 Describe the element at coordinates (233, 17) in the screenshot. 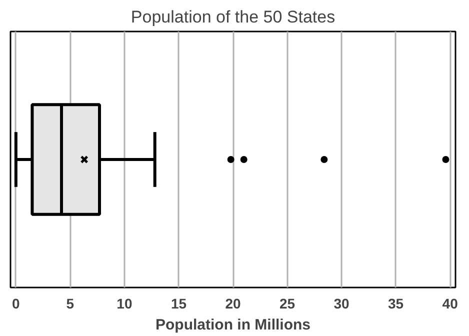

I see `chart-title: Population of the 50 States` at that location.